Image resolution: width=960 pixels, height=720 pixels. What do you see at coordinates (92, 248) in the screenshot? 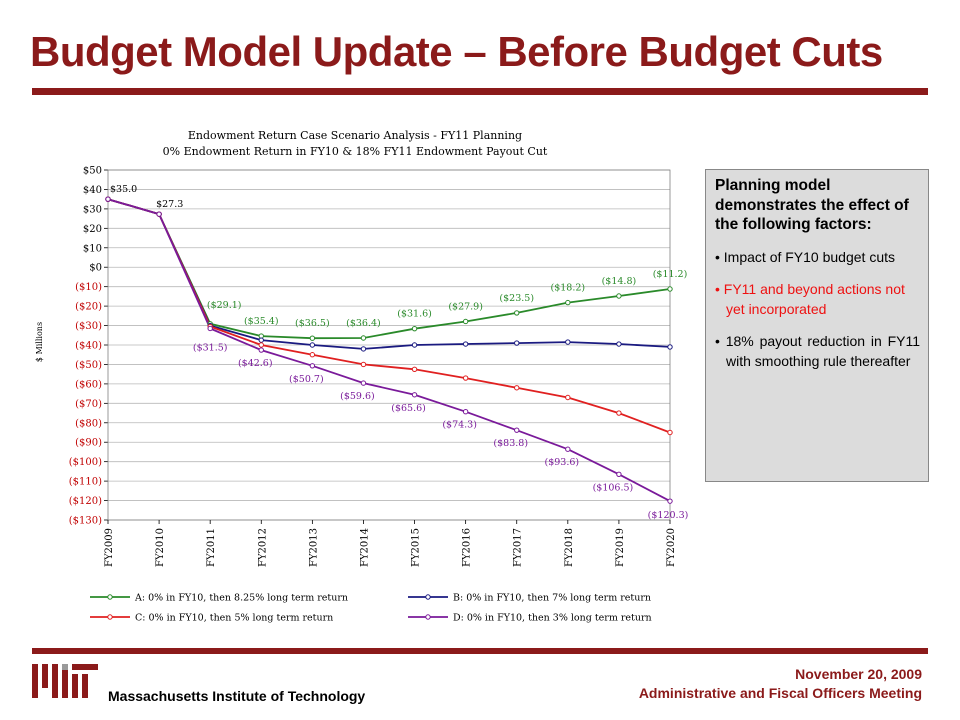
I see `y-tick-label: $10` at bounding box center [92, 248].